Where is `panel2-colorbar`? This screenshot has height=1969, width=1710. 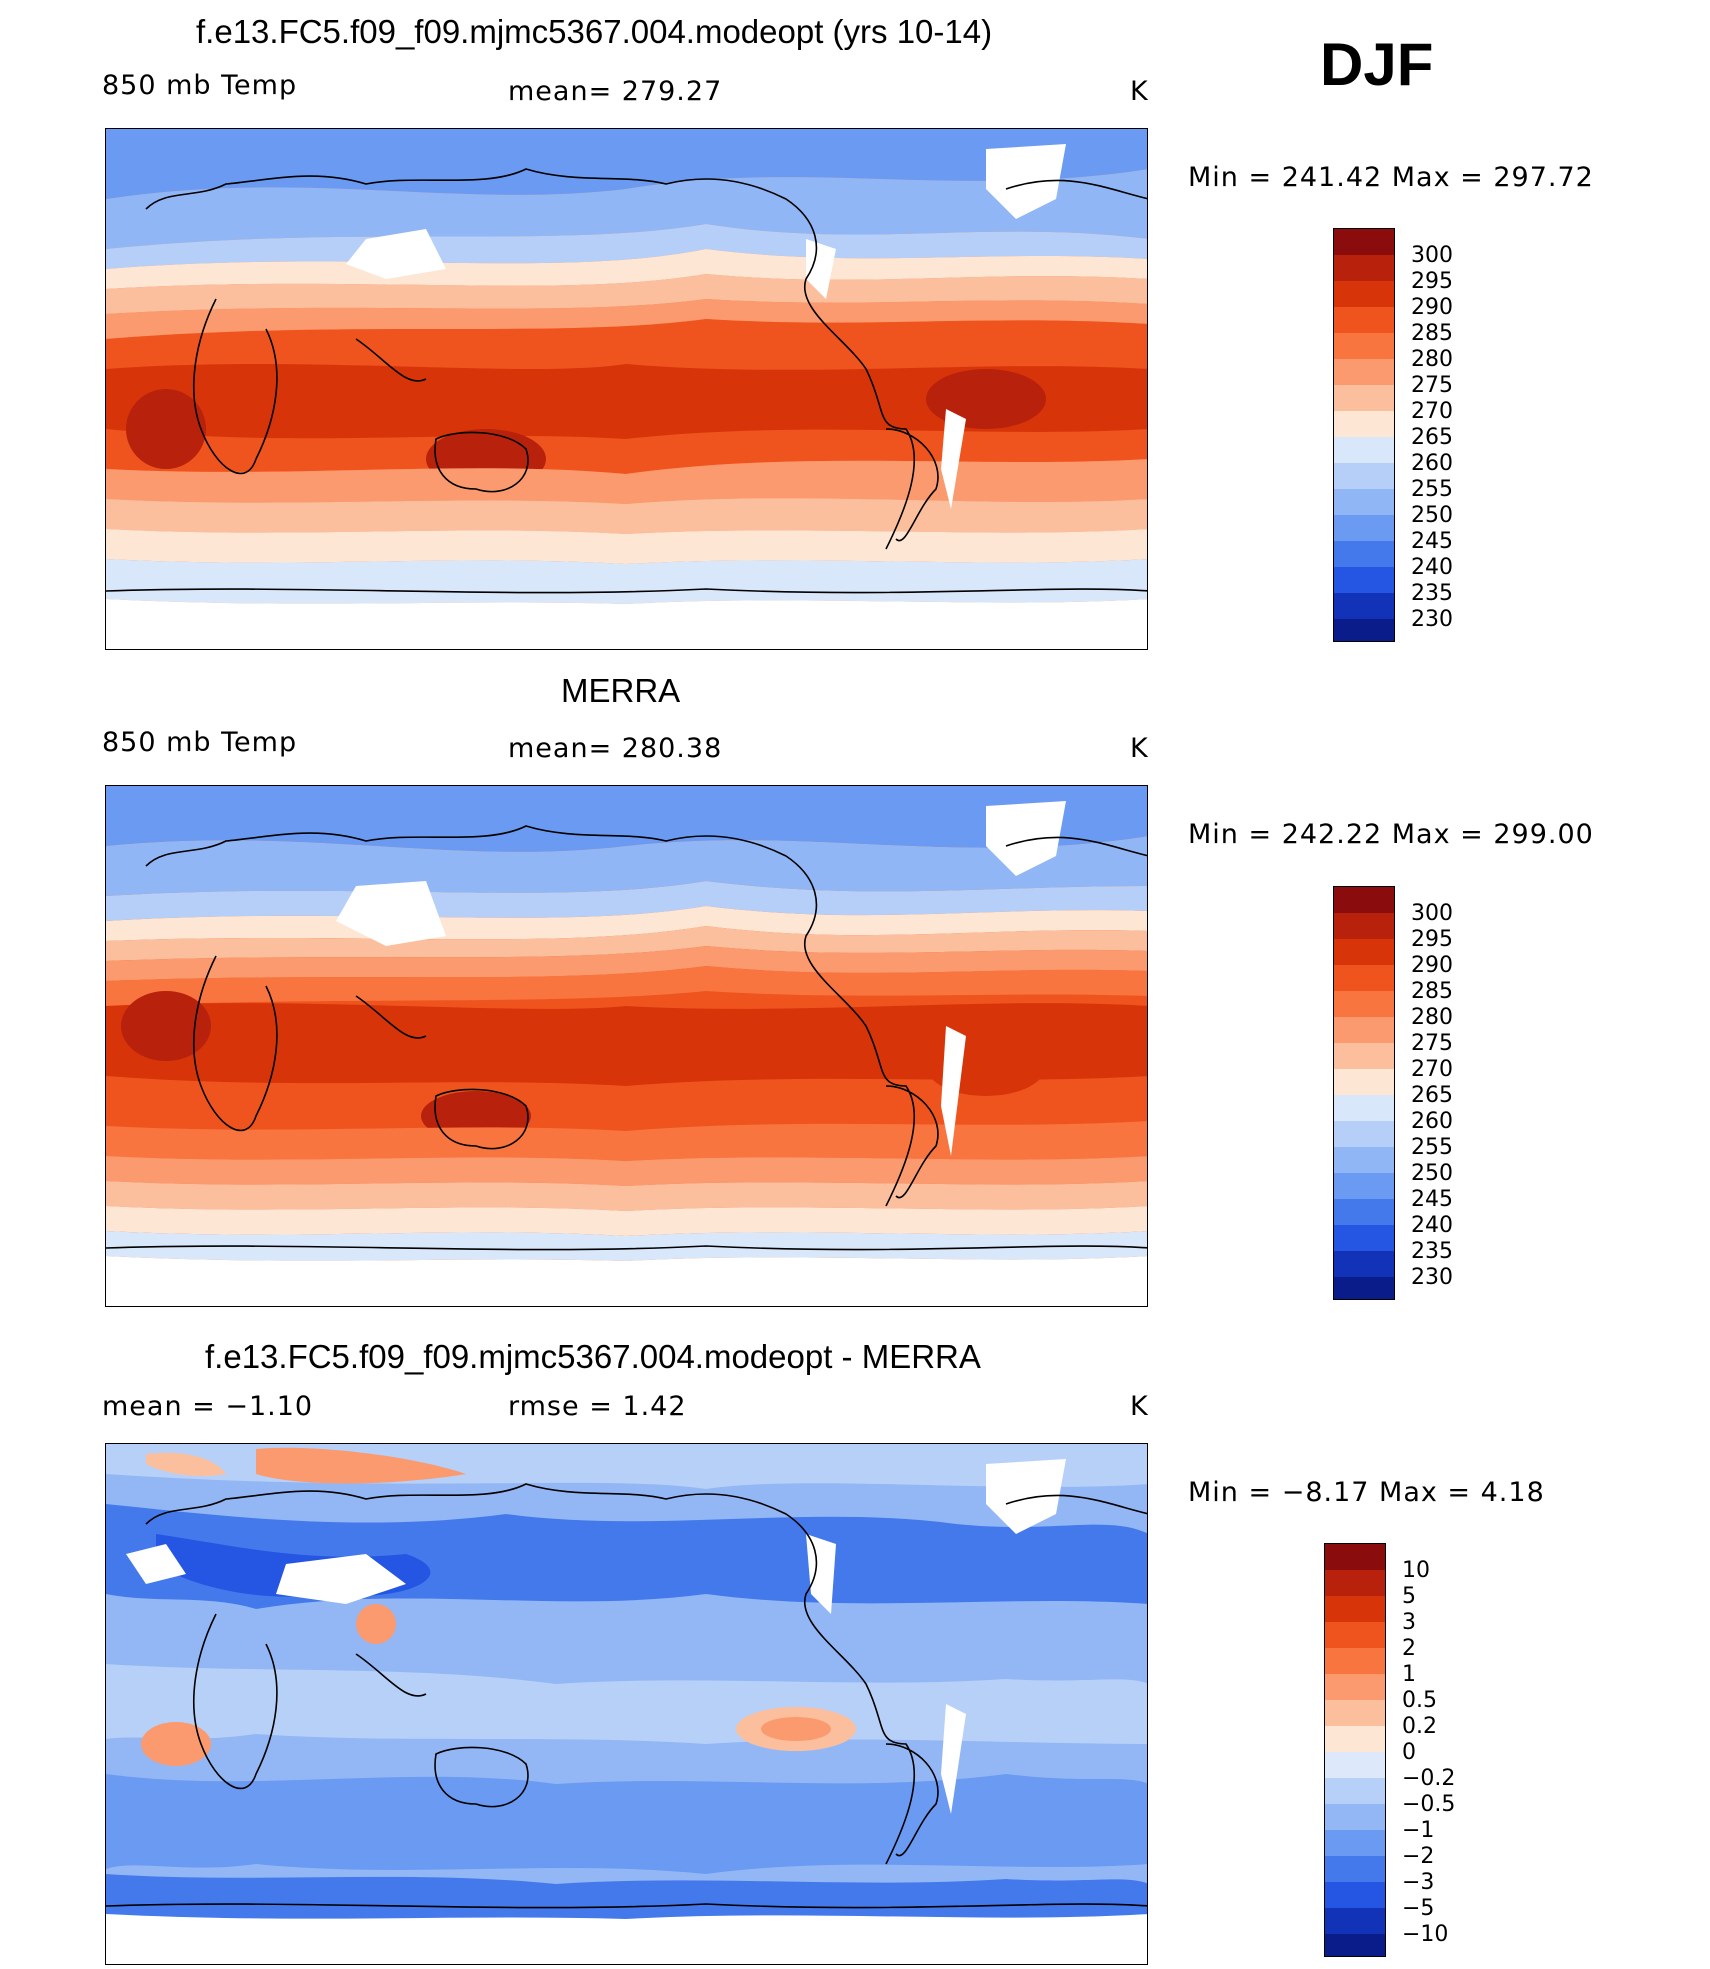 panel2-colorbar is located at coordinates (1364, 1093).